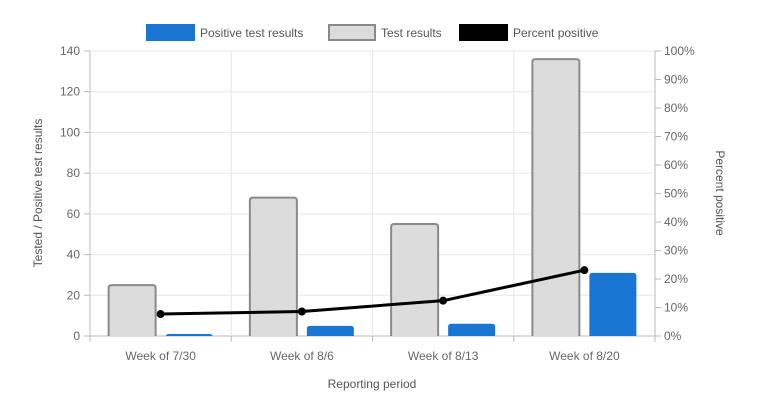 This screenshot has height=416, width=762. What do you see at coordinates (302, 356) in the screenshot?
I see `x-tick-label: Week of 8/6` at bounding box center [302, 356].